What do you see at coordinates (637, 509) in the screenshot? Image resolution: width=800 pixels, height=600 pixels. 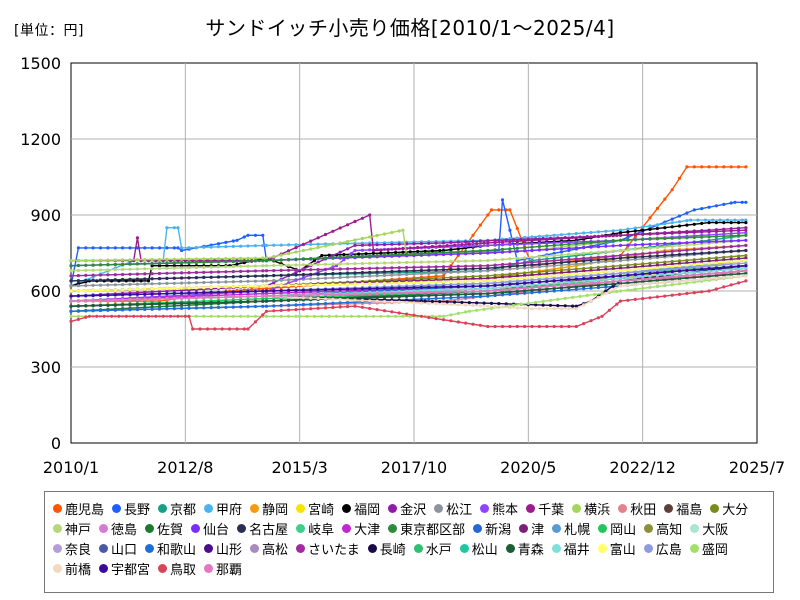 I see `legend-item: 秋田` at bounding box center [637, 509].